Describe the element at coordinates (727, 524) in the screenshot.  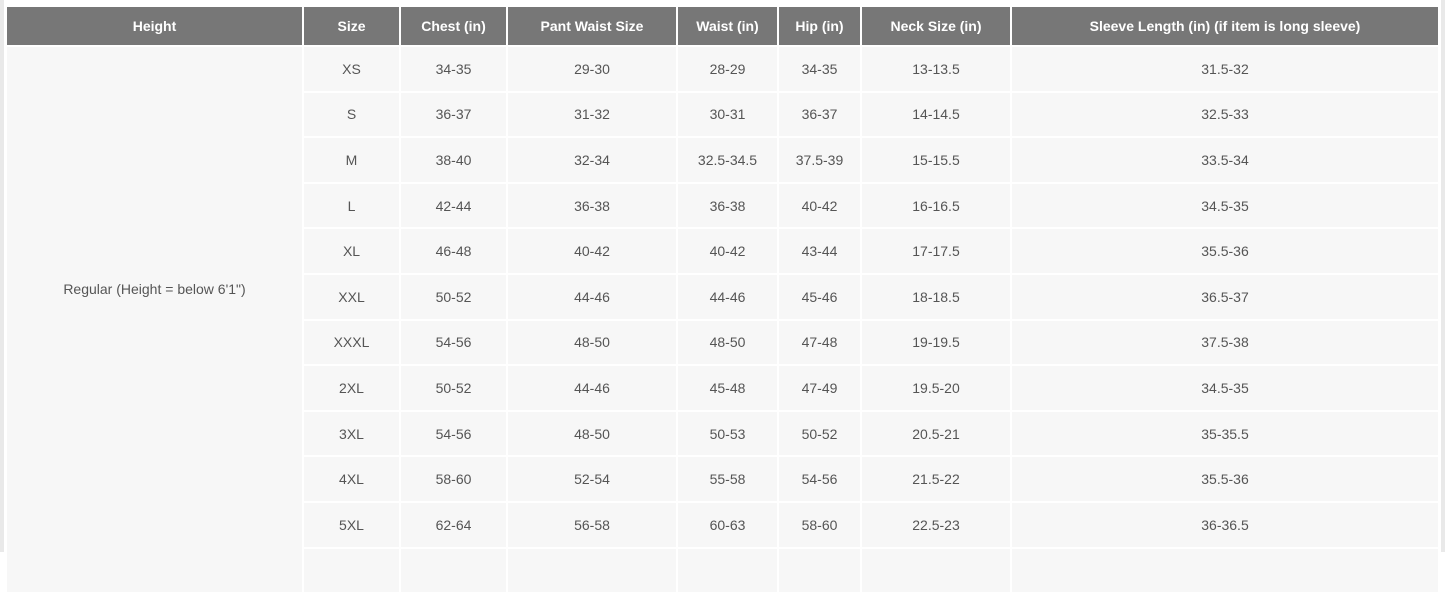
I see `cell-waist: 60-63` at that location.